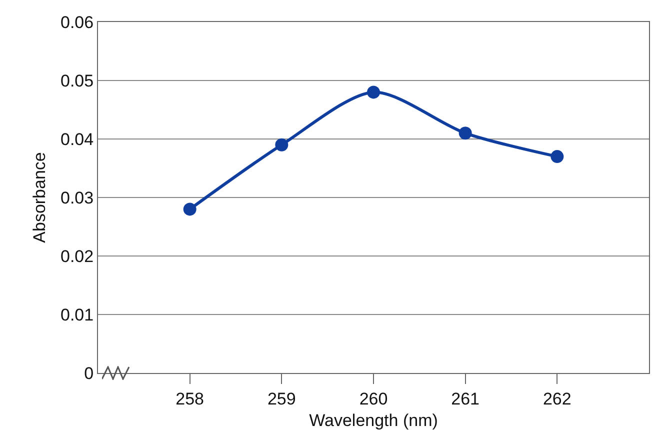 The width and height of the screenshot is (652, 430). Describe the element at coordinates (77, 256) in the screenshot. I see `y-tick-label: 0.02` at that location.